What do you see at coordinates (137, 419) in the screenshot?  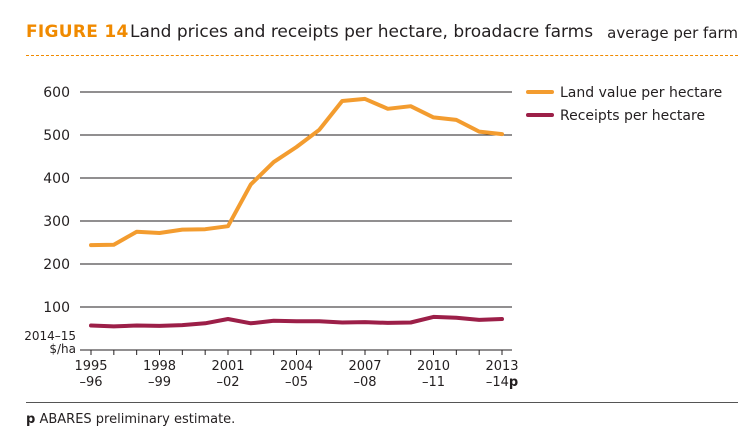 I see `footnote-text: ABARES preliminary estimate.` at bounding box center [137, 419].